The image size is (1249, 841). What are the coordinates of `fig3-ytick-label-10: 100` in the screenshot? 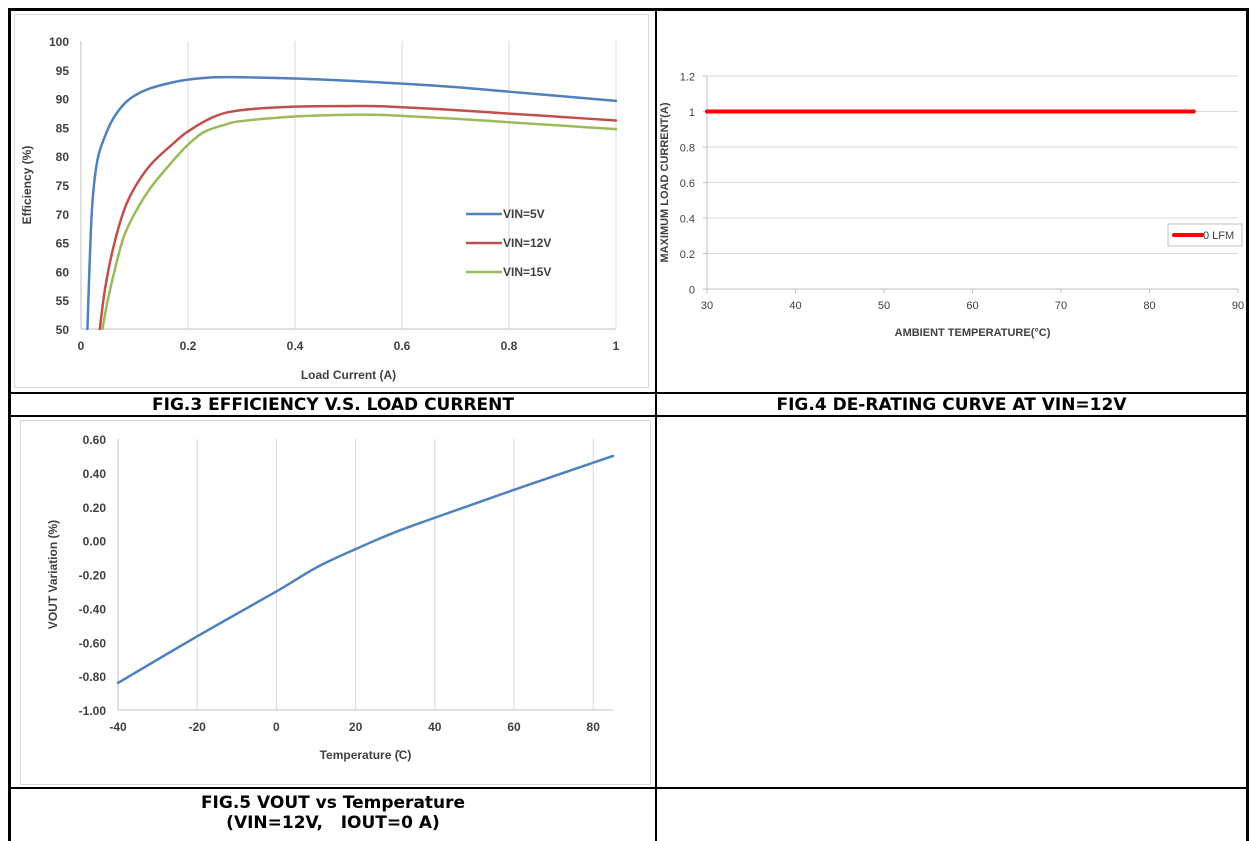 It's located at (59, 42).